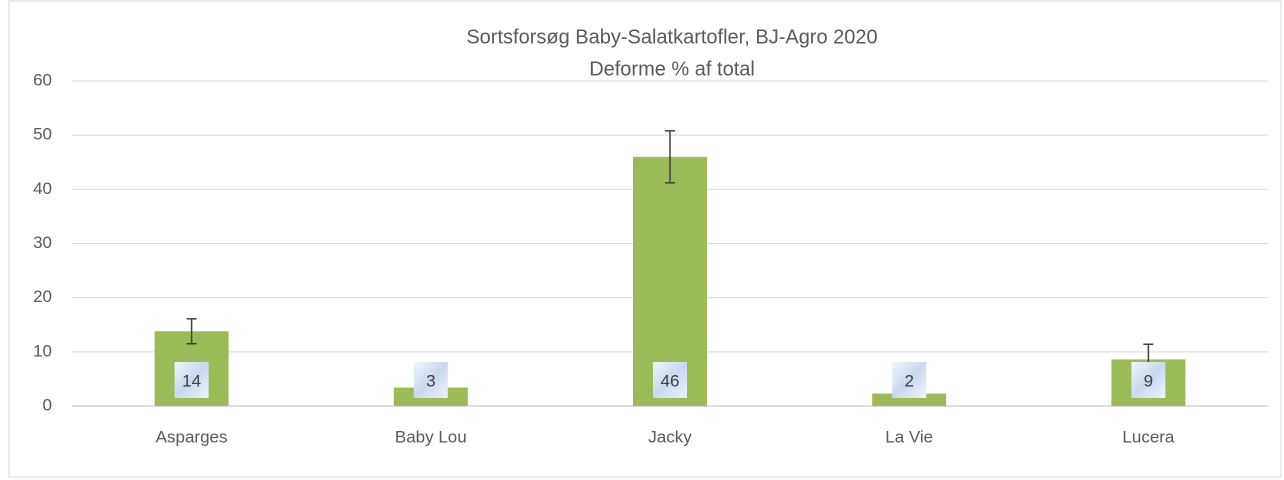 The width and height of the screenshot is (1284, 480). Describe the element at coordinates (42, 242) in the screenshot. I see `y-tick-label: 30` at that location.